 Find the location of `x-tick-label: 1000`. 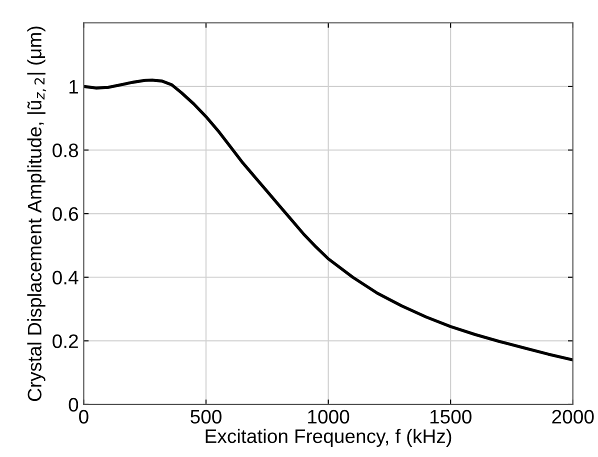

x-tick-label: 1000 is located at coordinates (329, 417).